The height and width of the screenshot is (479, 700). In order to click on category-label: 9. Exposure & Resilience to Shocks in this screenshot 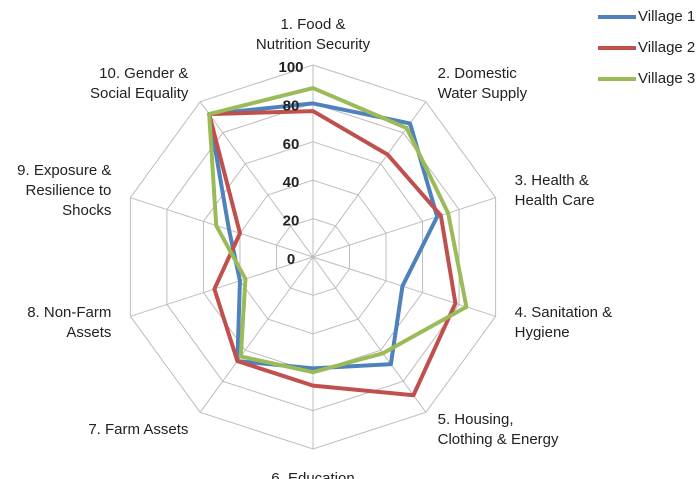, I will do `click(64, 190)`.